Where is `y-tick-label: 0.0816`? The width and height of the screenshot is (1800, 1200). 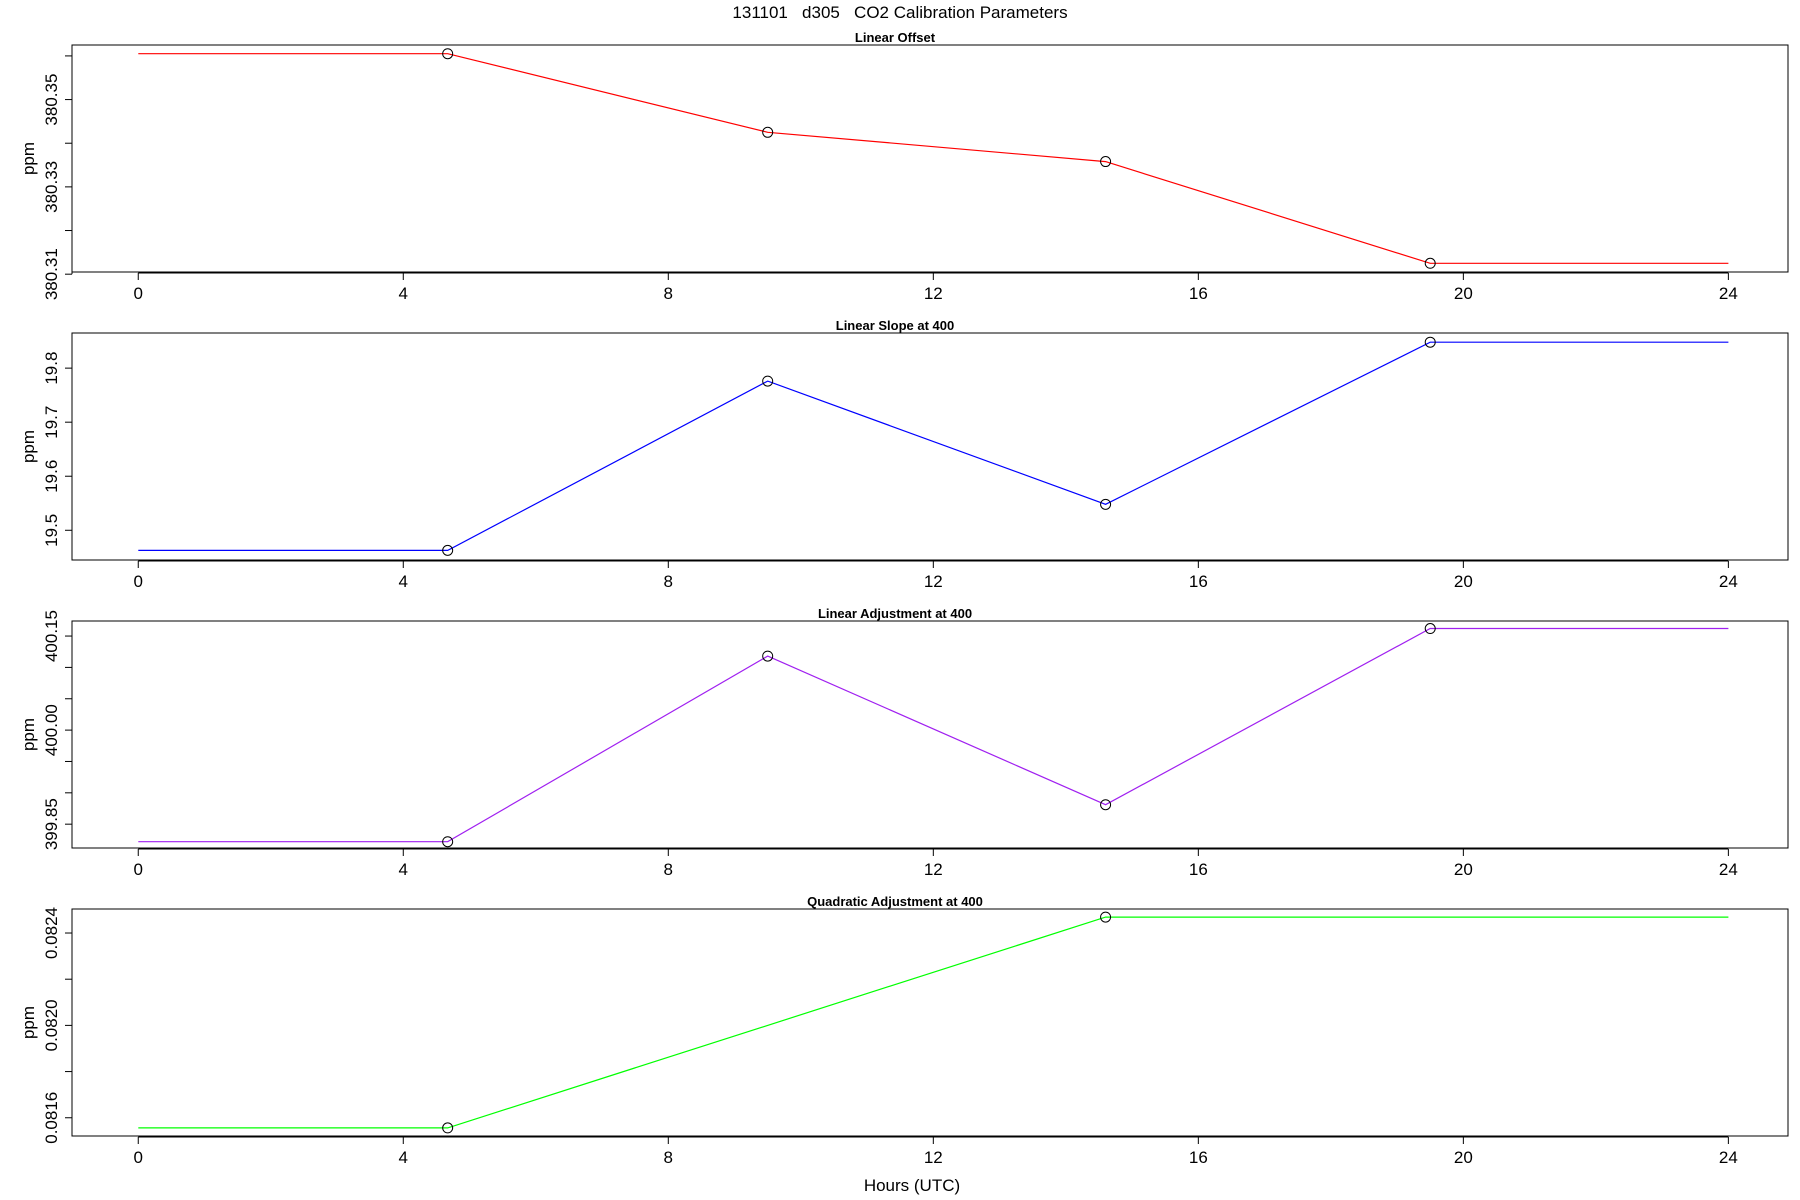 y-tick-label: 0.0816 is located at coordinates (51, 1118).